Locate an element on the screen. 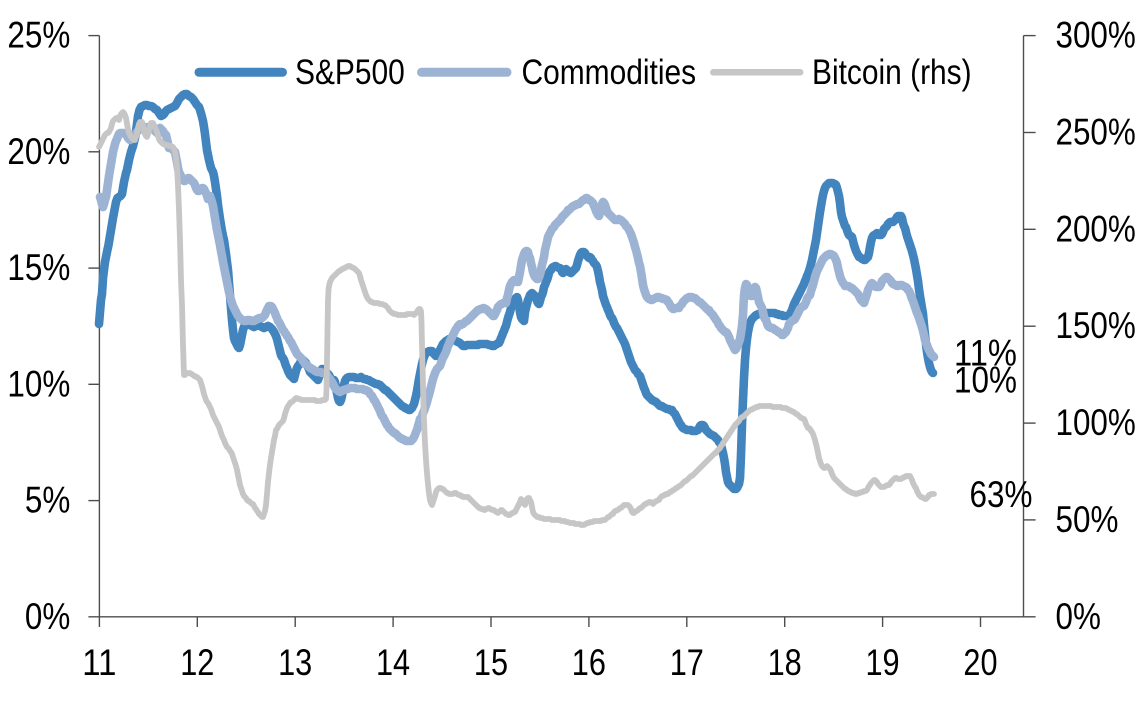  svg-text: 11 is located at coordinates (99, 662).